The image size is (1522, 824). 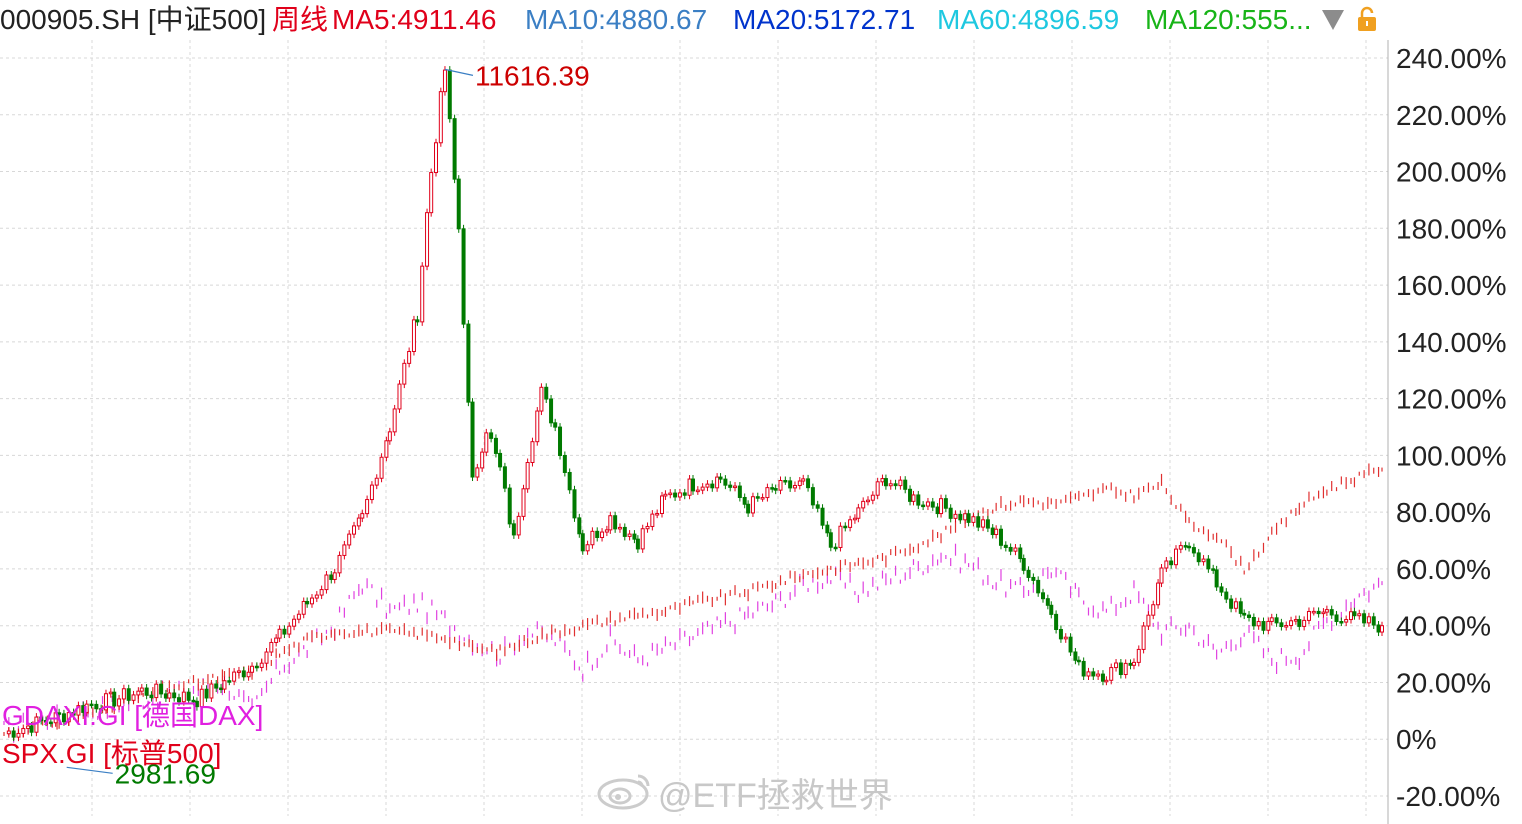 What do you see at coordinates (459, 72) in the screenshot?
I see `high-pointer` at bounding box center [459, 72].